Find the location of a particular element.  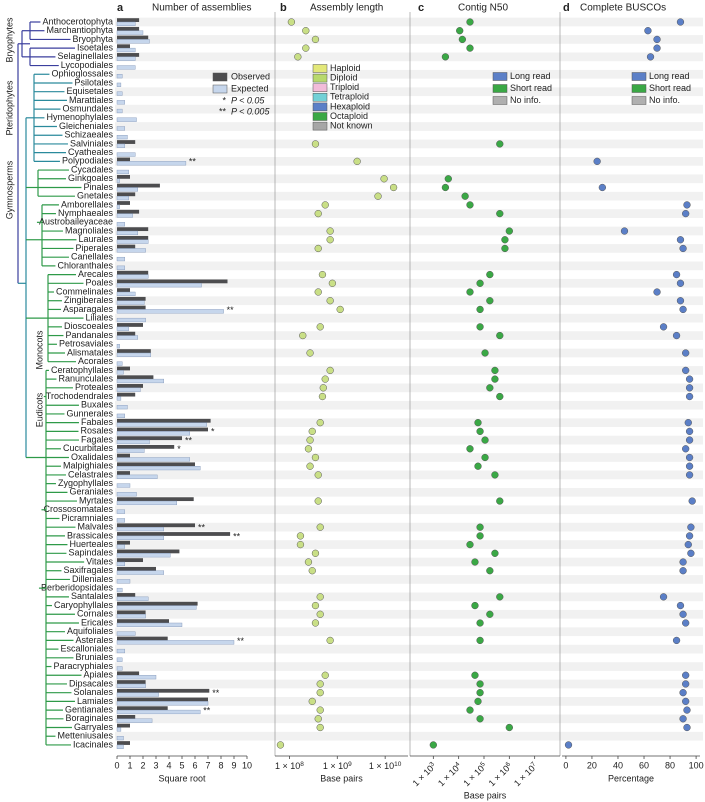

row-label: Caryophyllales is located at coordinates (84, 605).